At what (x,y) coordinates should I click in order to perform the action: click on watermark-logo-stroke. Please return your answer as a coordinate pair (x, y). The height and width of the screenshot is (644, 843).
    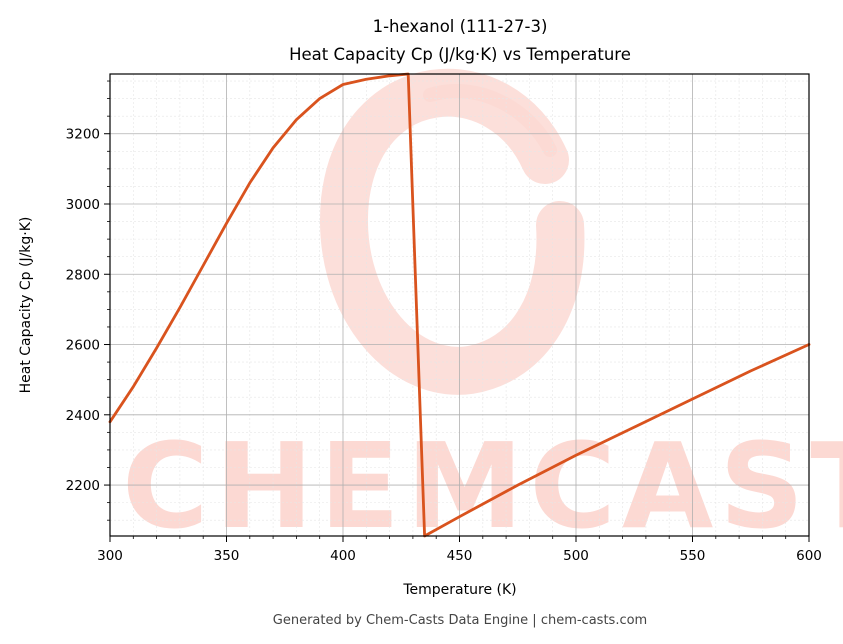
    Looking at the image, I should click on (490, 120).